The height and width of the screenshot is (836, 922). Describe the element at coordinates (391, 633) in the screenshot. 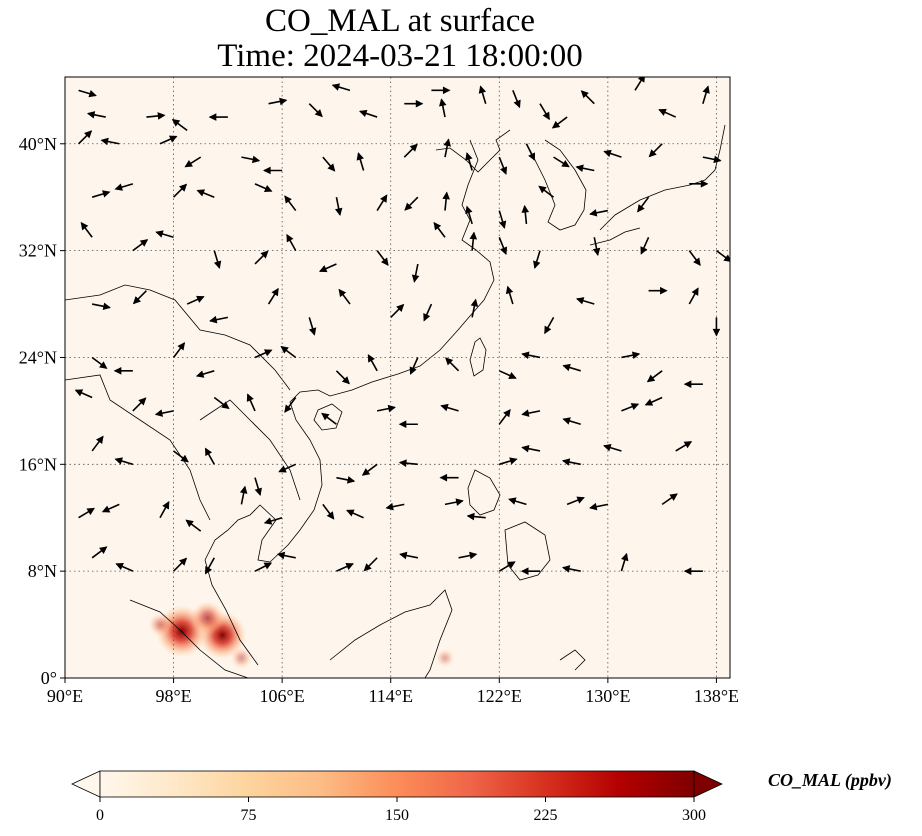

I see `borneo` at that location.